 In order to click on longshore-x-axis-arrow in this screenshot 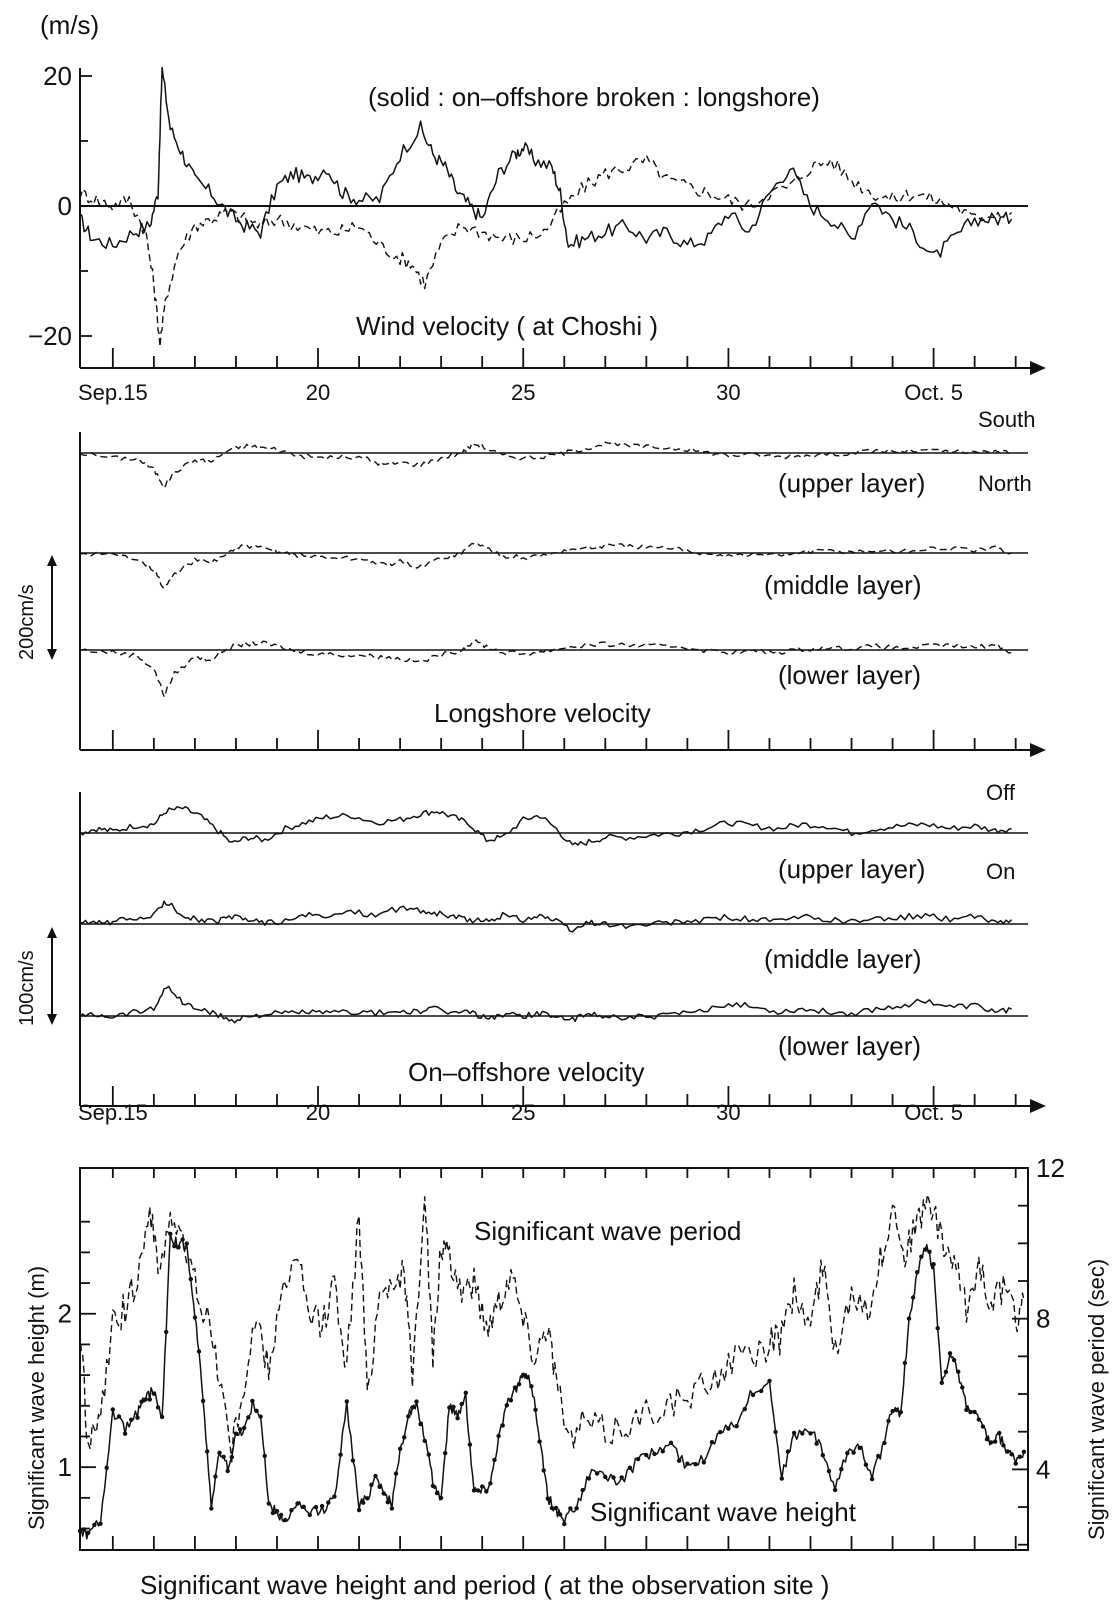, I will do `click(1038, 750)`.